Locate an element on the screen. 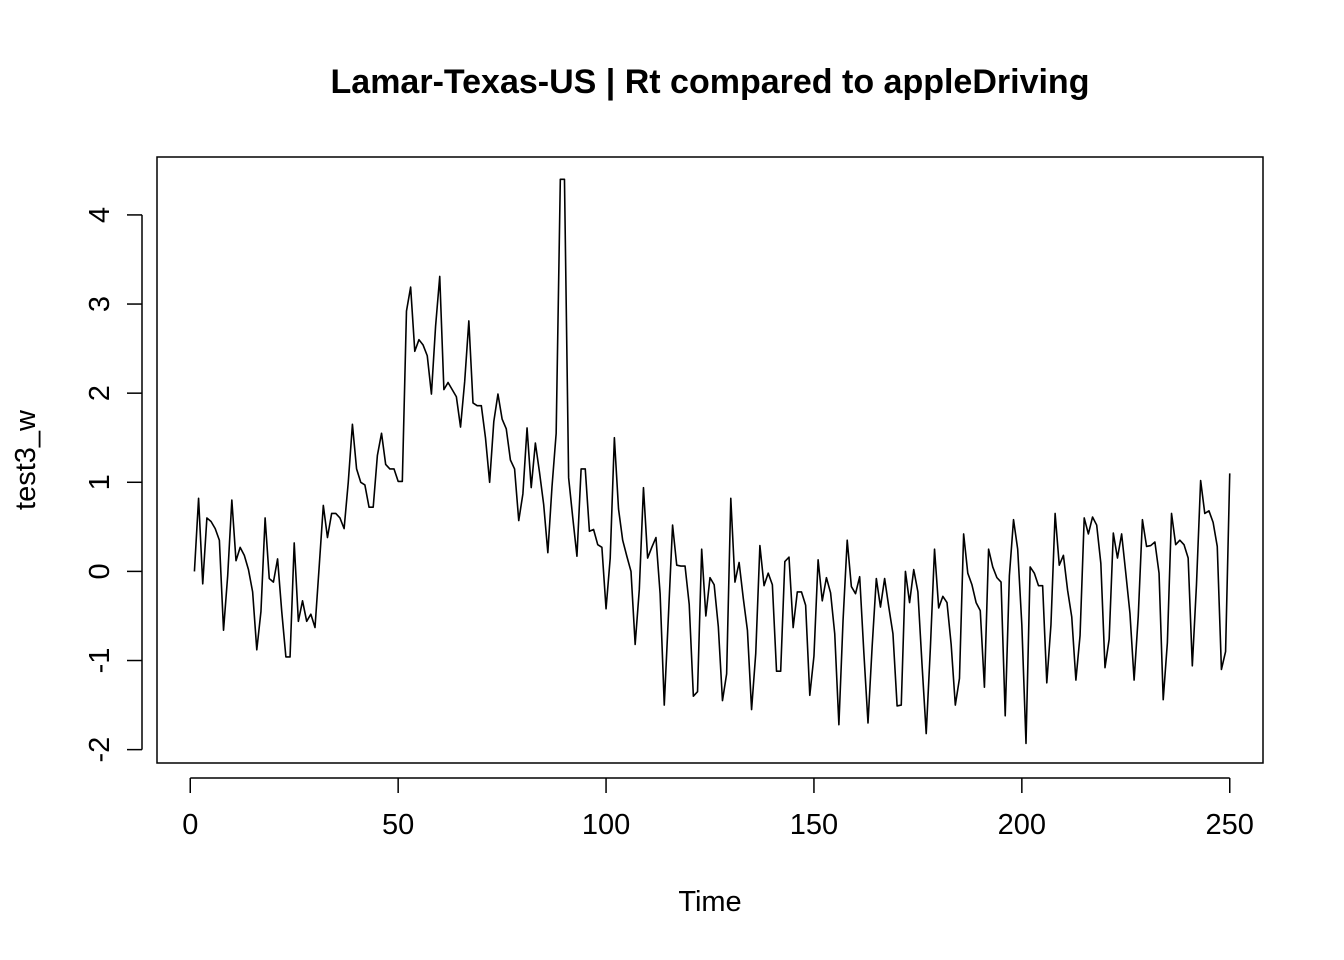 The image size is (1344, 960). x-tick-label: 200 is located at coordinates (1022, 825).